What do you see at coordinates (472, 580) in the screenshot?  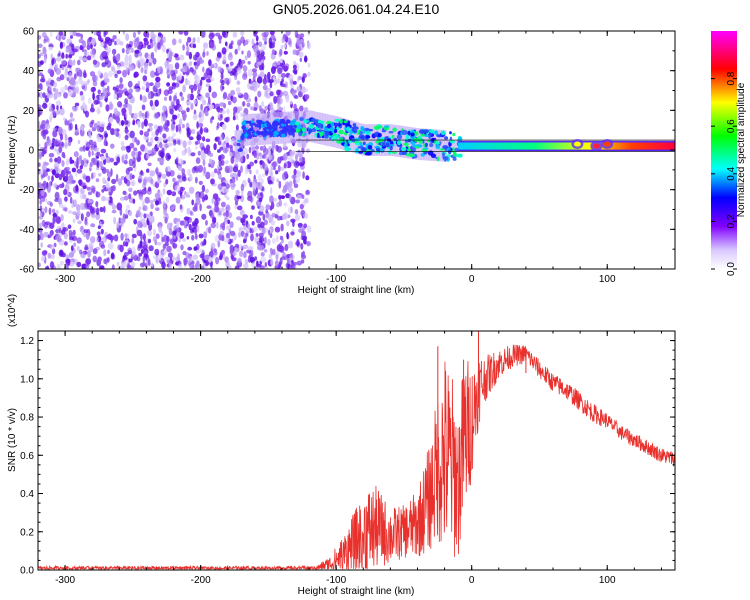 I see `x-tick-label: 0` at bounding box center [472, 580].